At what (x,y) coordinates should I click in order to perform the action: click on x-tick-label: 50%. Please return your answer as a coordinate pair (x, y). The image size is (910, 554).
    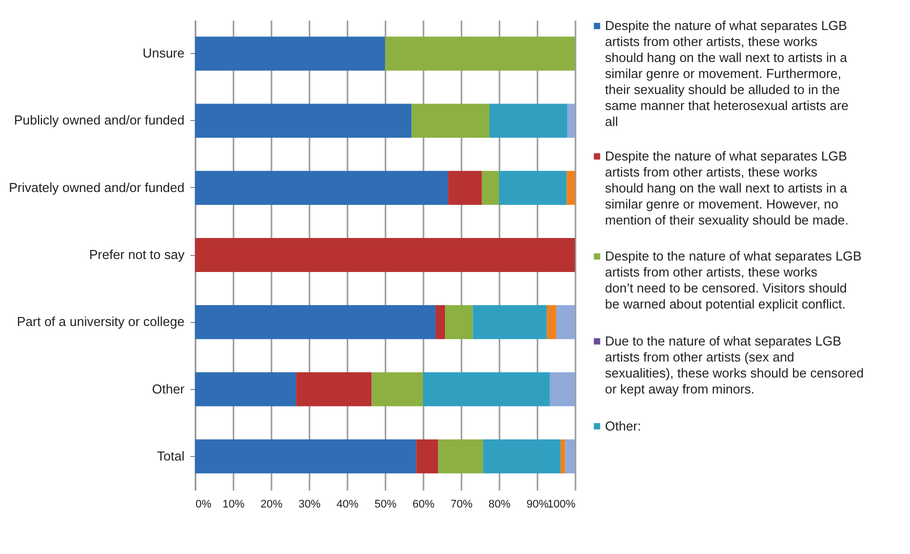
    Looking at the image, I should click on (385, 504).